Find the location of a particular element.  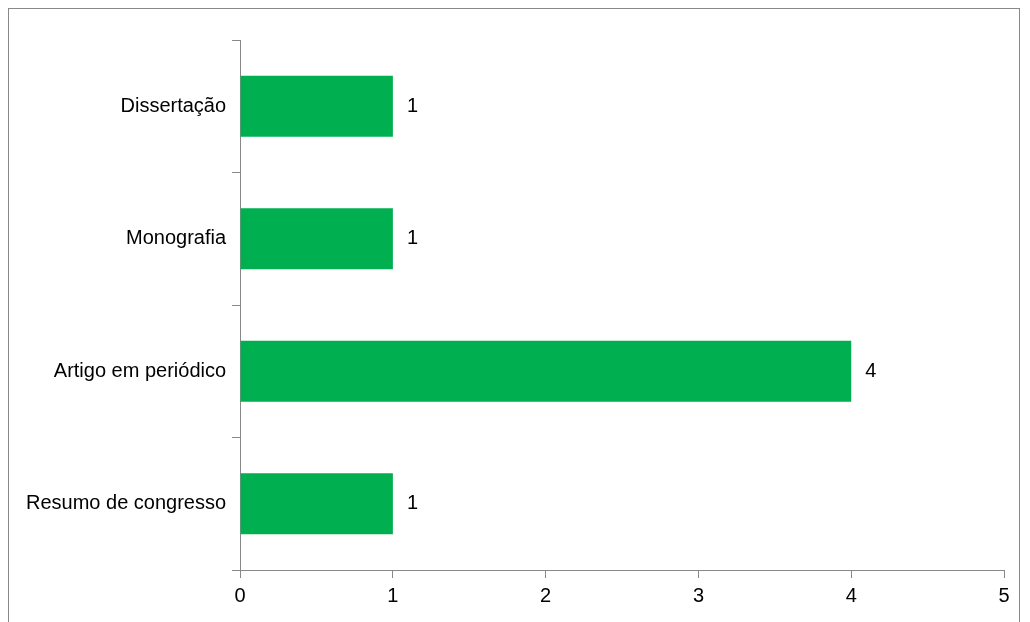

x-tick-label: 1 is located at coordinates (393, 594).